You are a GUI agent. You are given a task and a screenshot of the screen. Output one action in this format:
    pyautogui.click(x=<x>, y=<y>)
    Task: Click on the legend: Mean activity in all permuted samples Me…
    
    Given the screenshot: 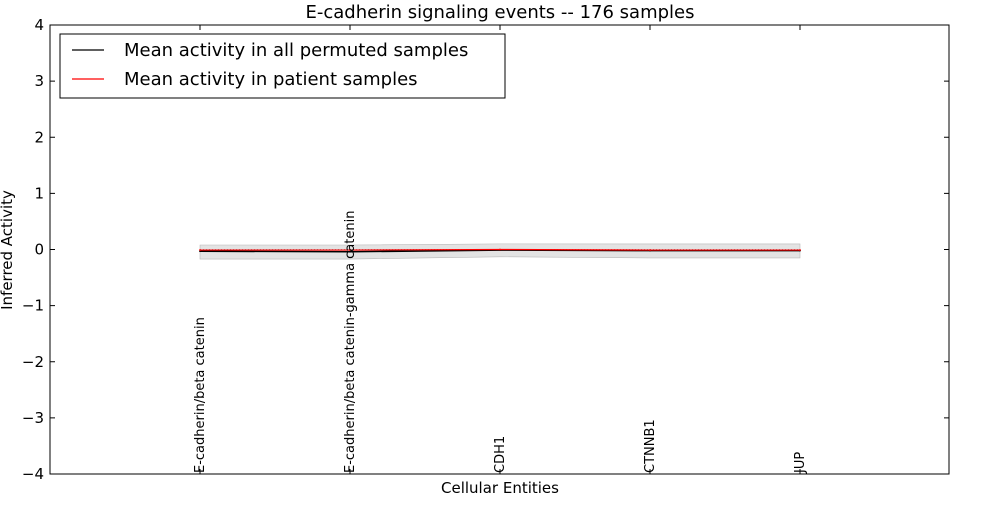 What is the action you would take?
    pyautogui.click(x=282, y=66)
    